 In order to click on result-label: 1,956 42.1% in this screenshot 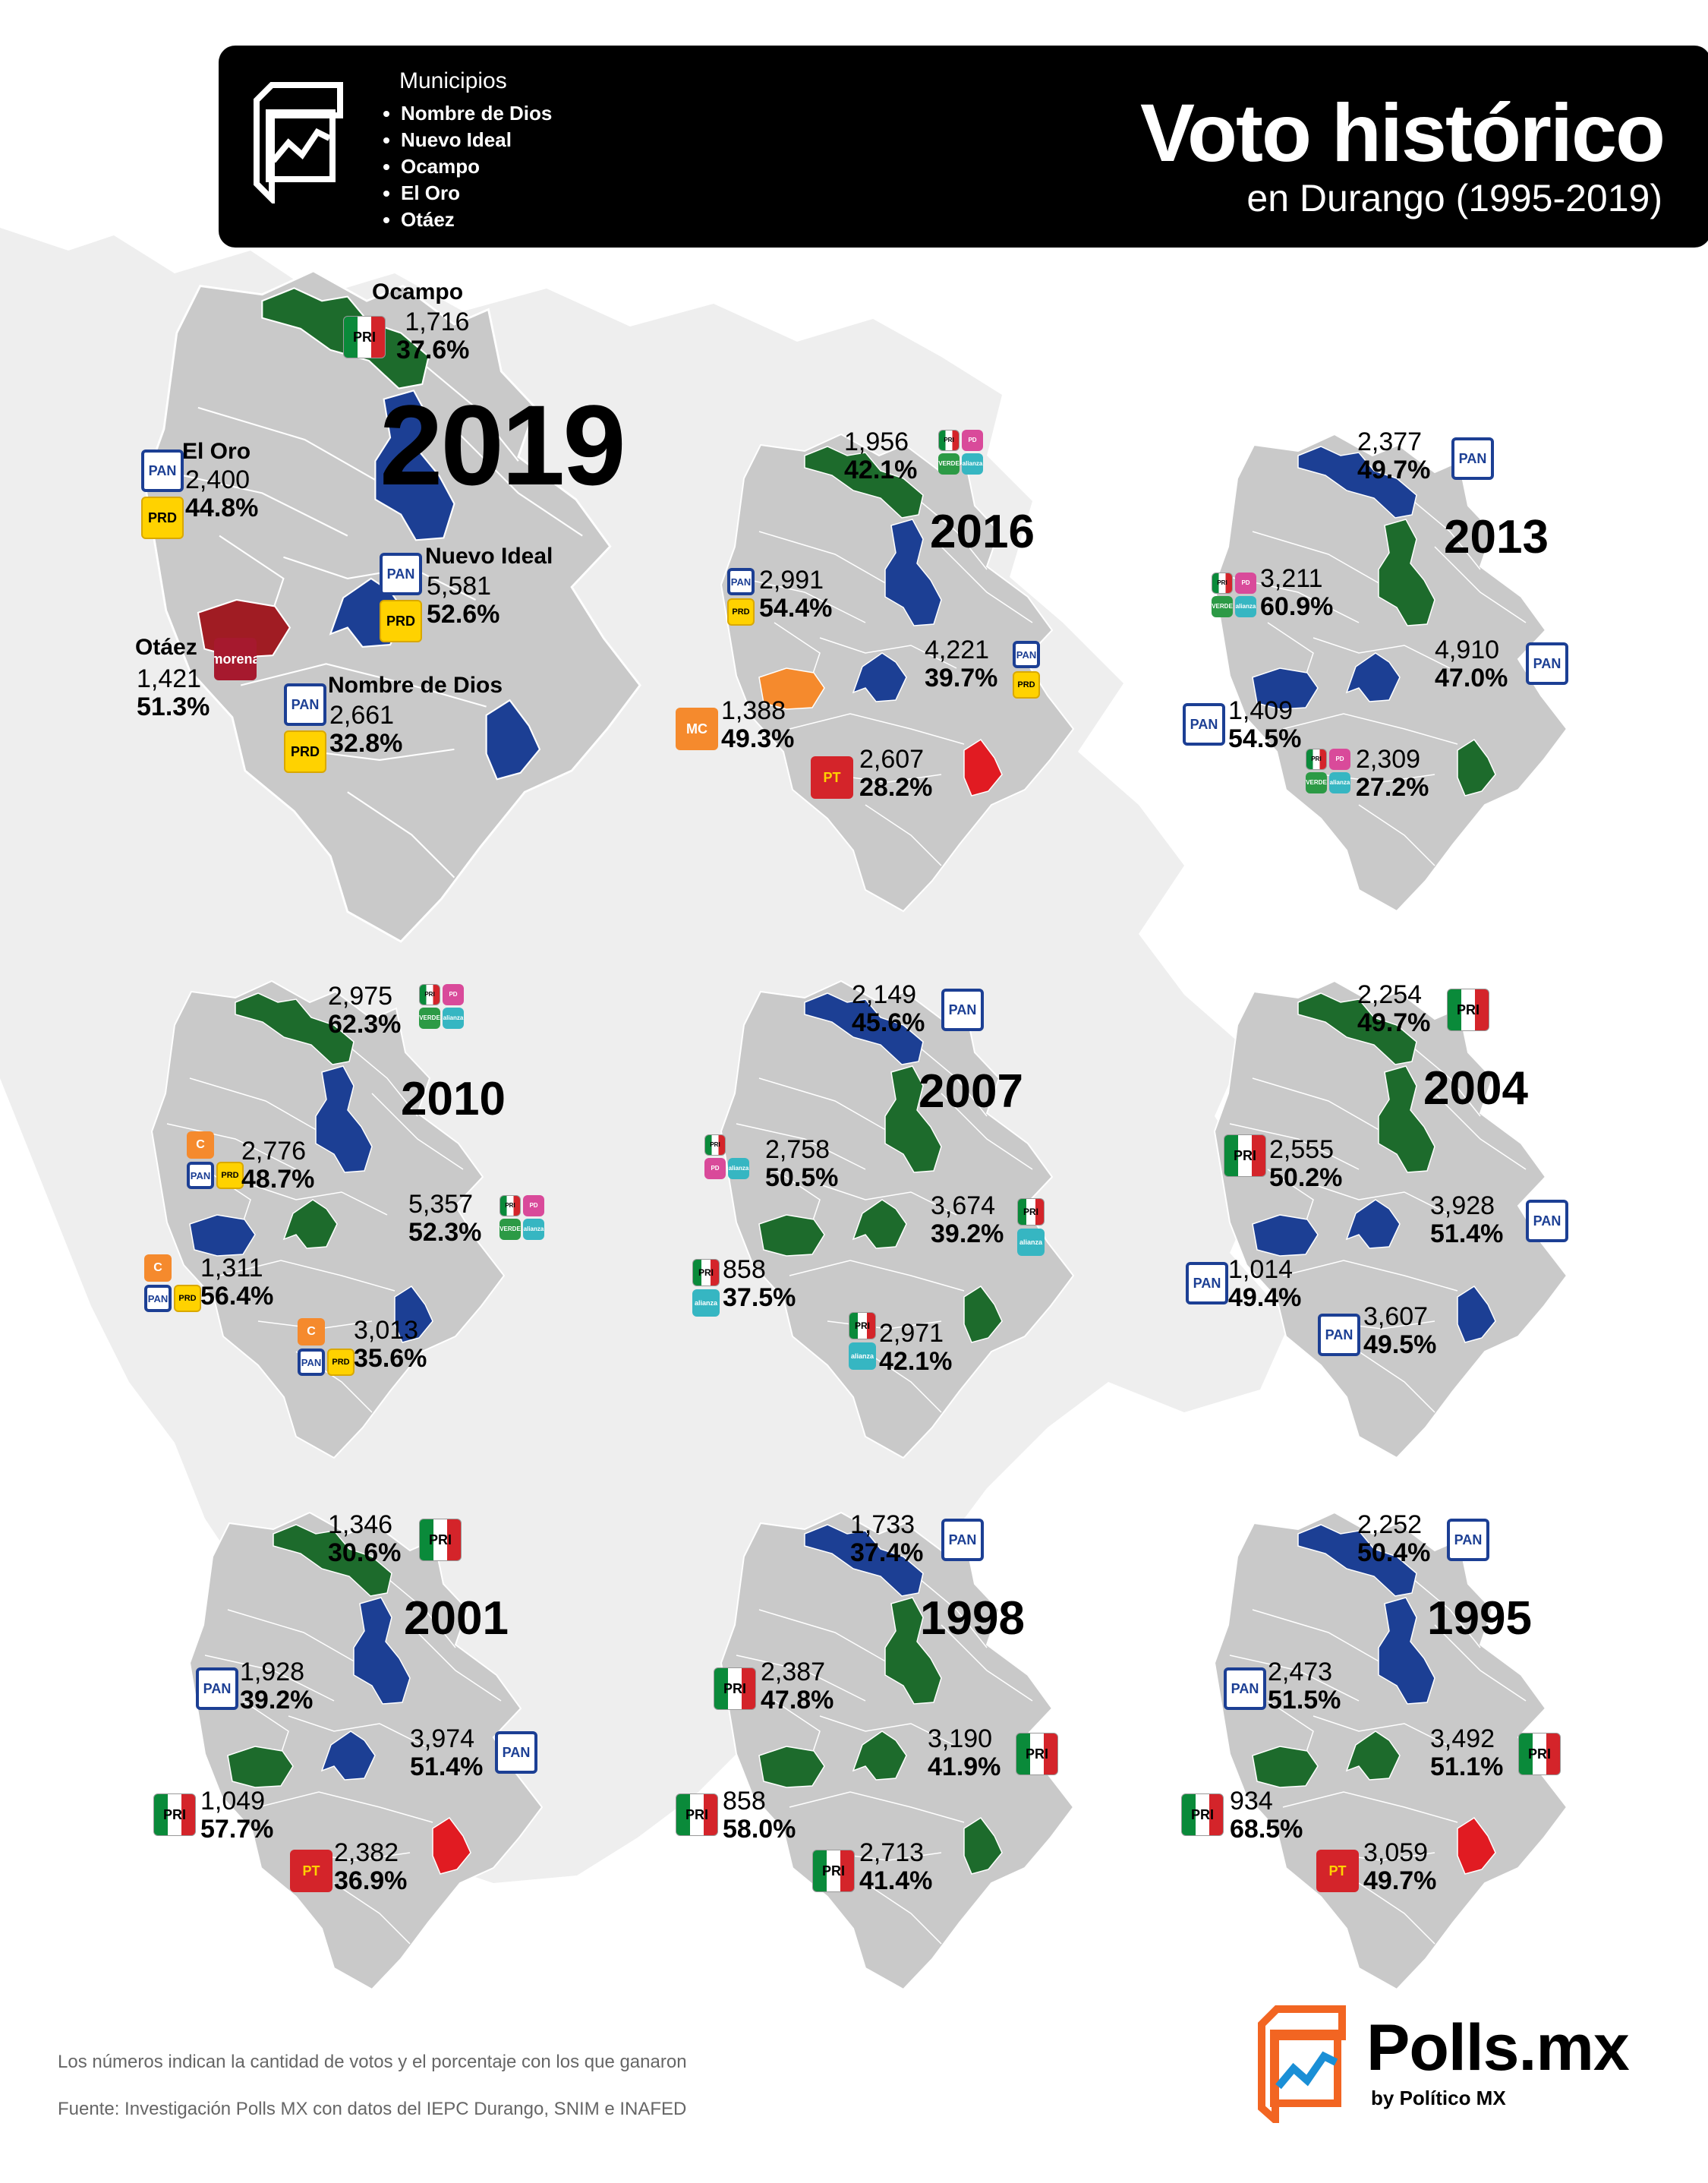, I will do `click(881, 455)`.